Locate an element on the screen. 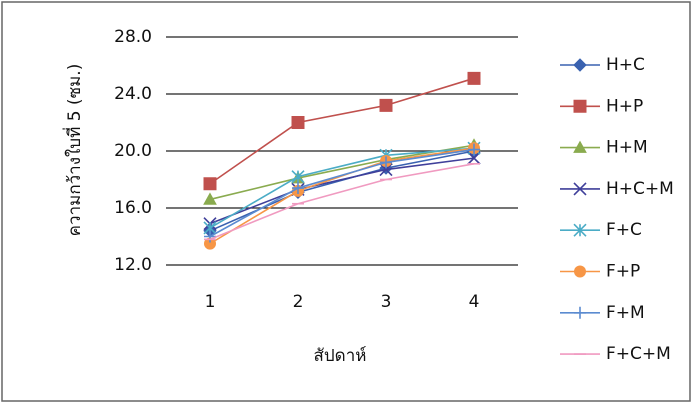 The image size is (693, 404). x-tick-label: 4 is located at coordinates (474, 302).